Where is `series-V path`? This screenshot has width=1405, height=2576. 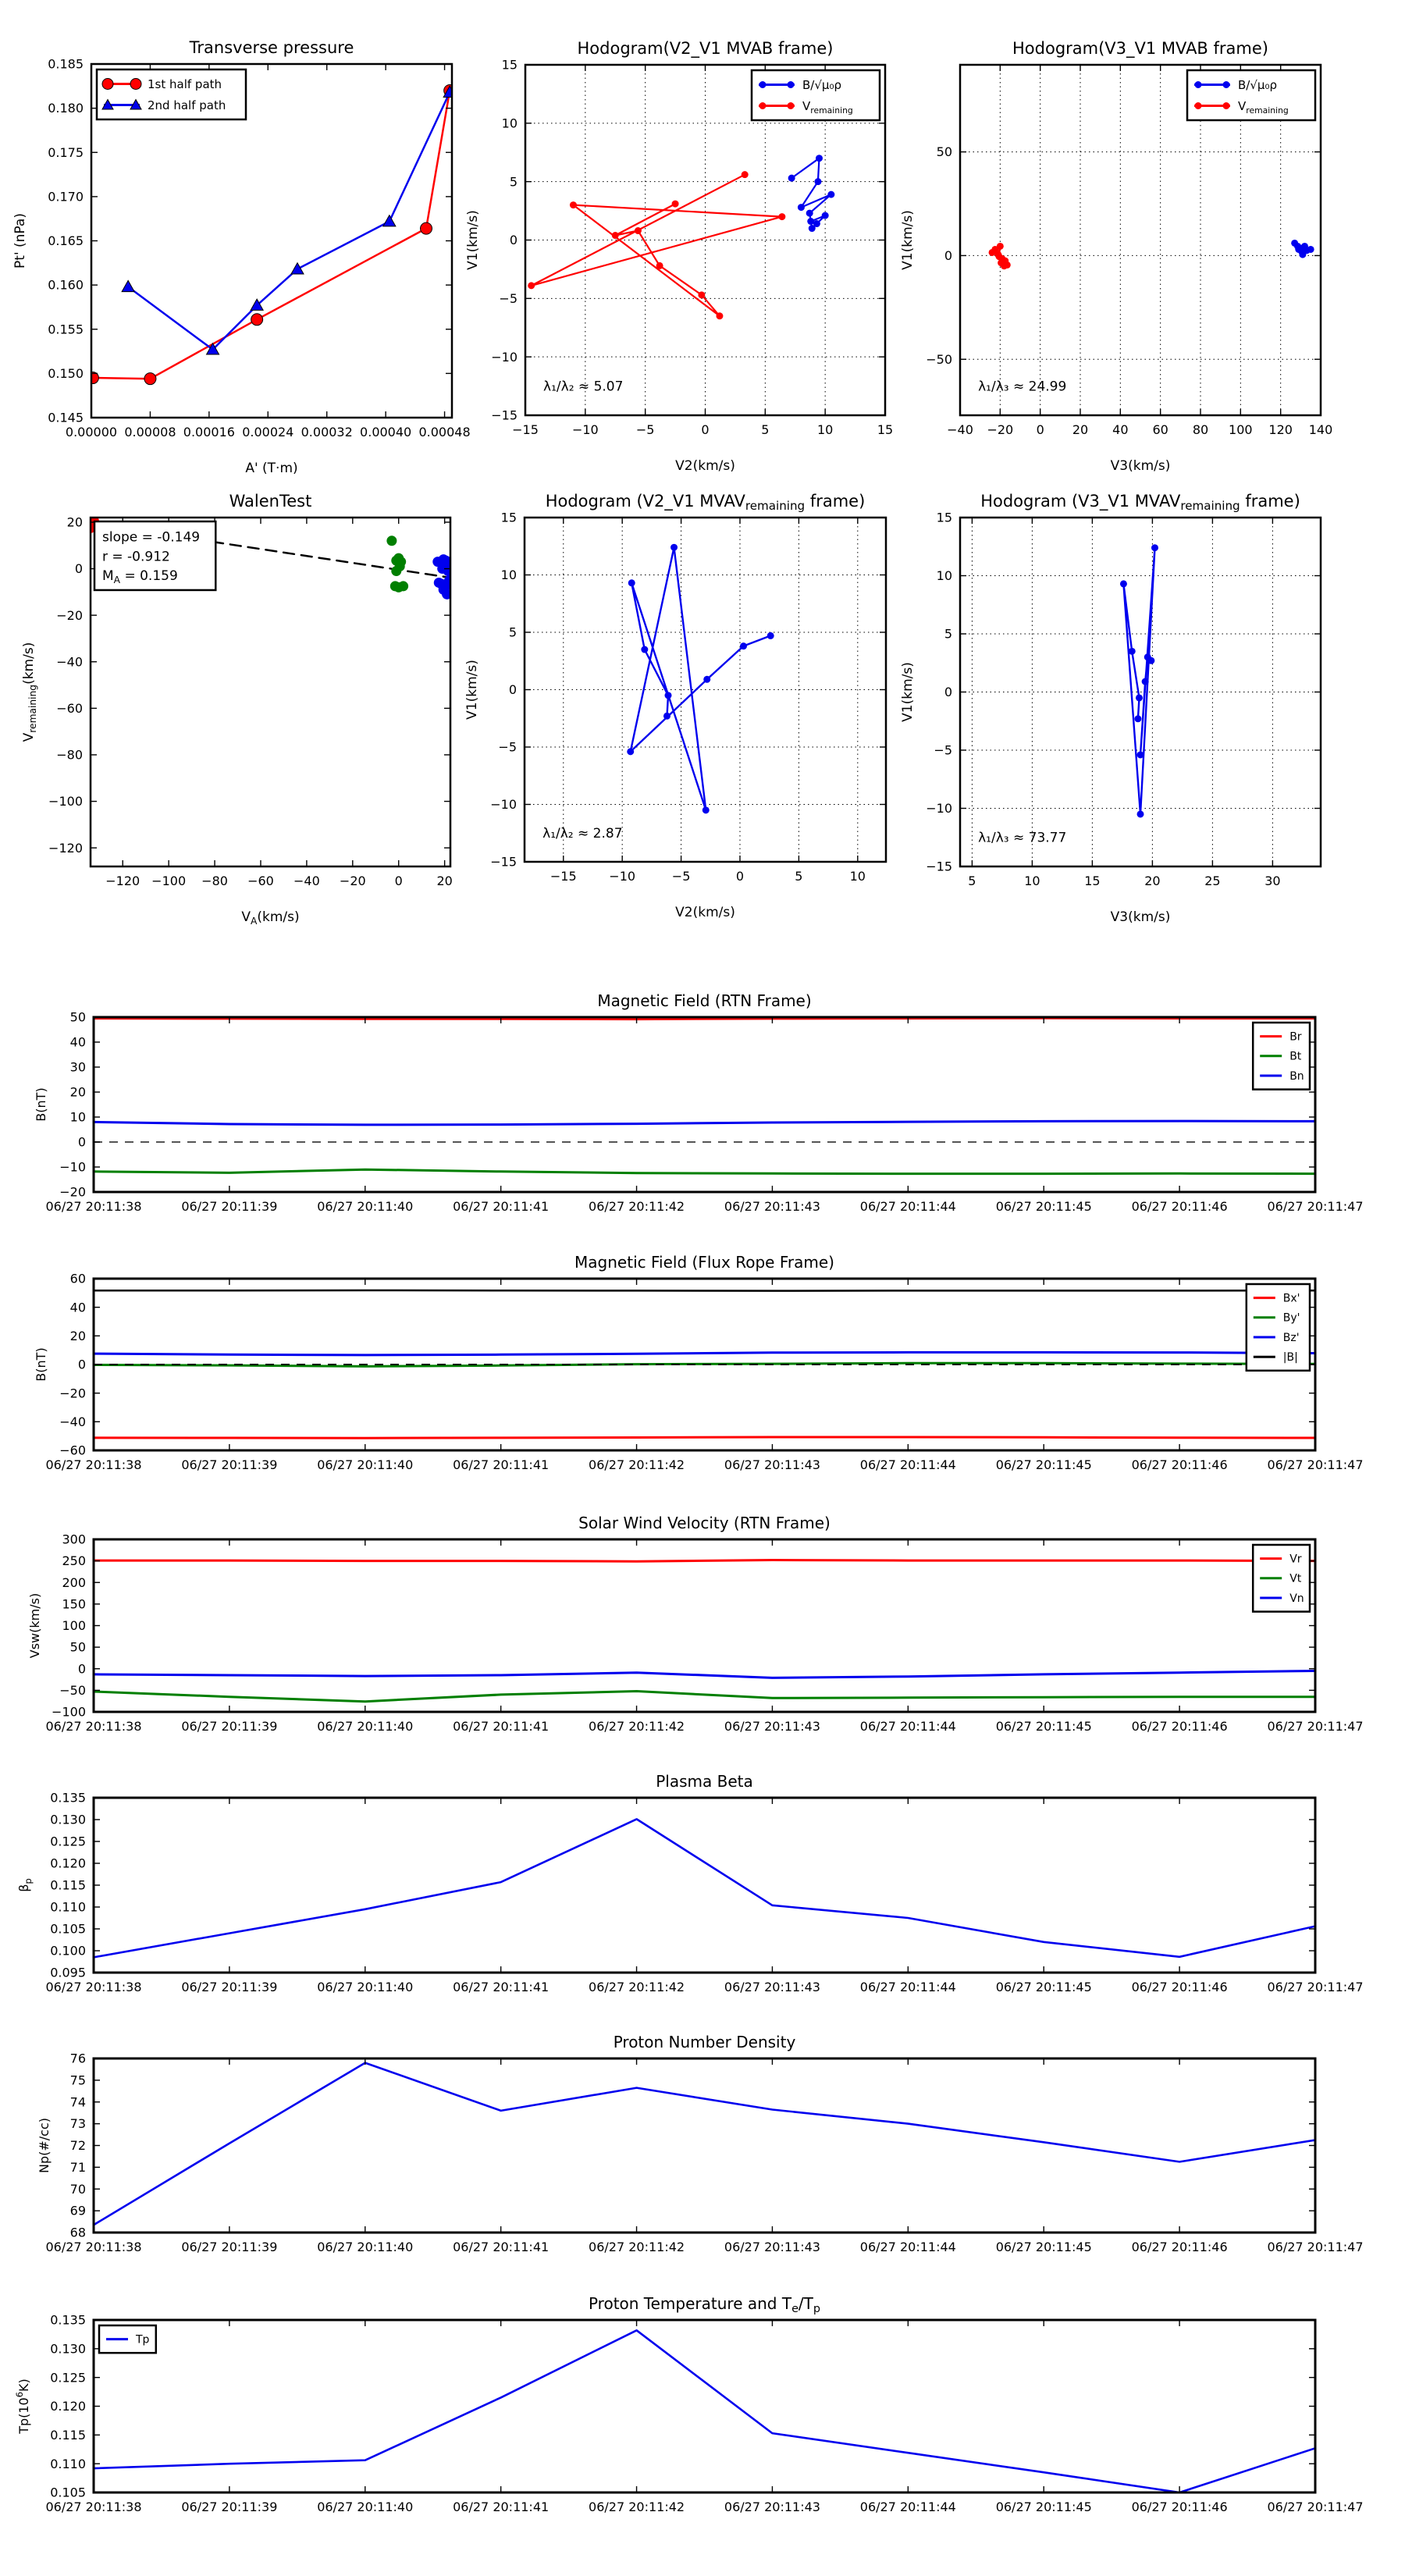 series-V path is located at coordinates (1139, 681).